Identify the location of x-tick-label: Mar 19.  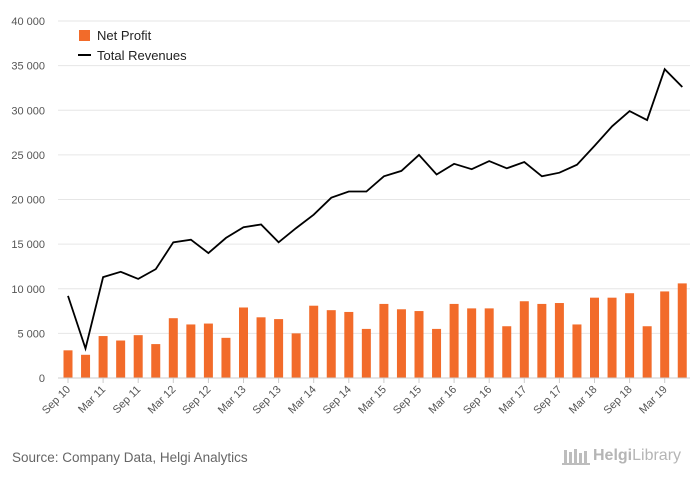
(653, 400).